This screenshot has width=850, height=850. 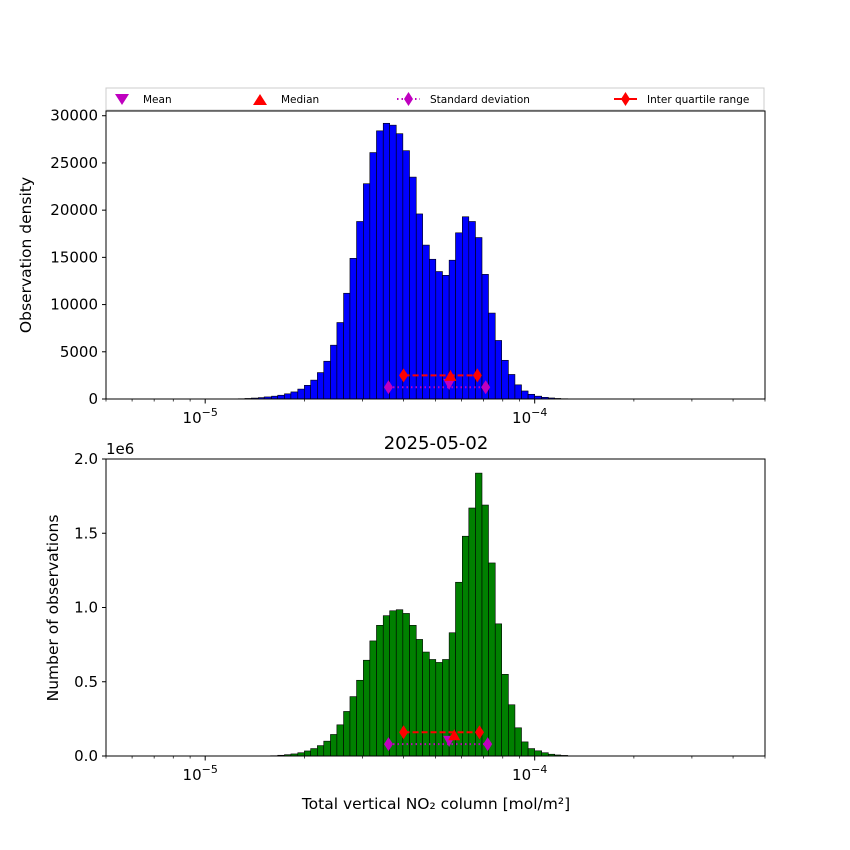 What do you see at coordinates (86, 459) in the screenshot?
I see `count-y-tick-label: 2.0` at bounding box center [86, 459].